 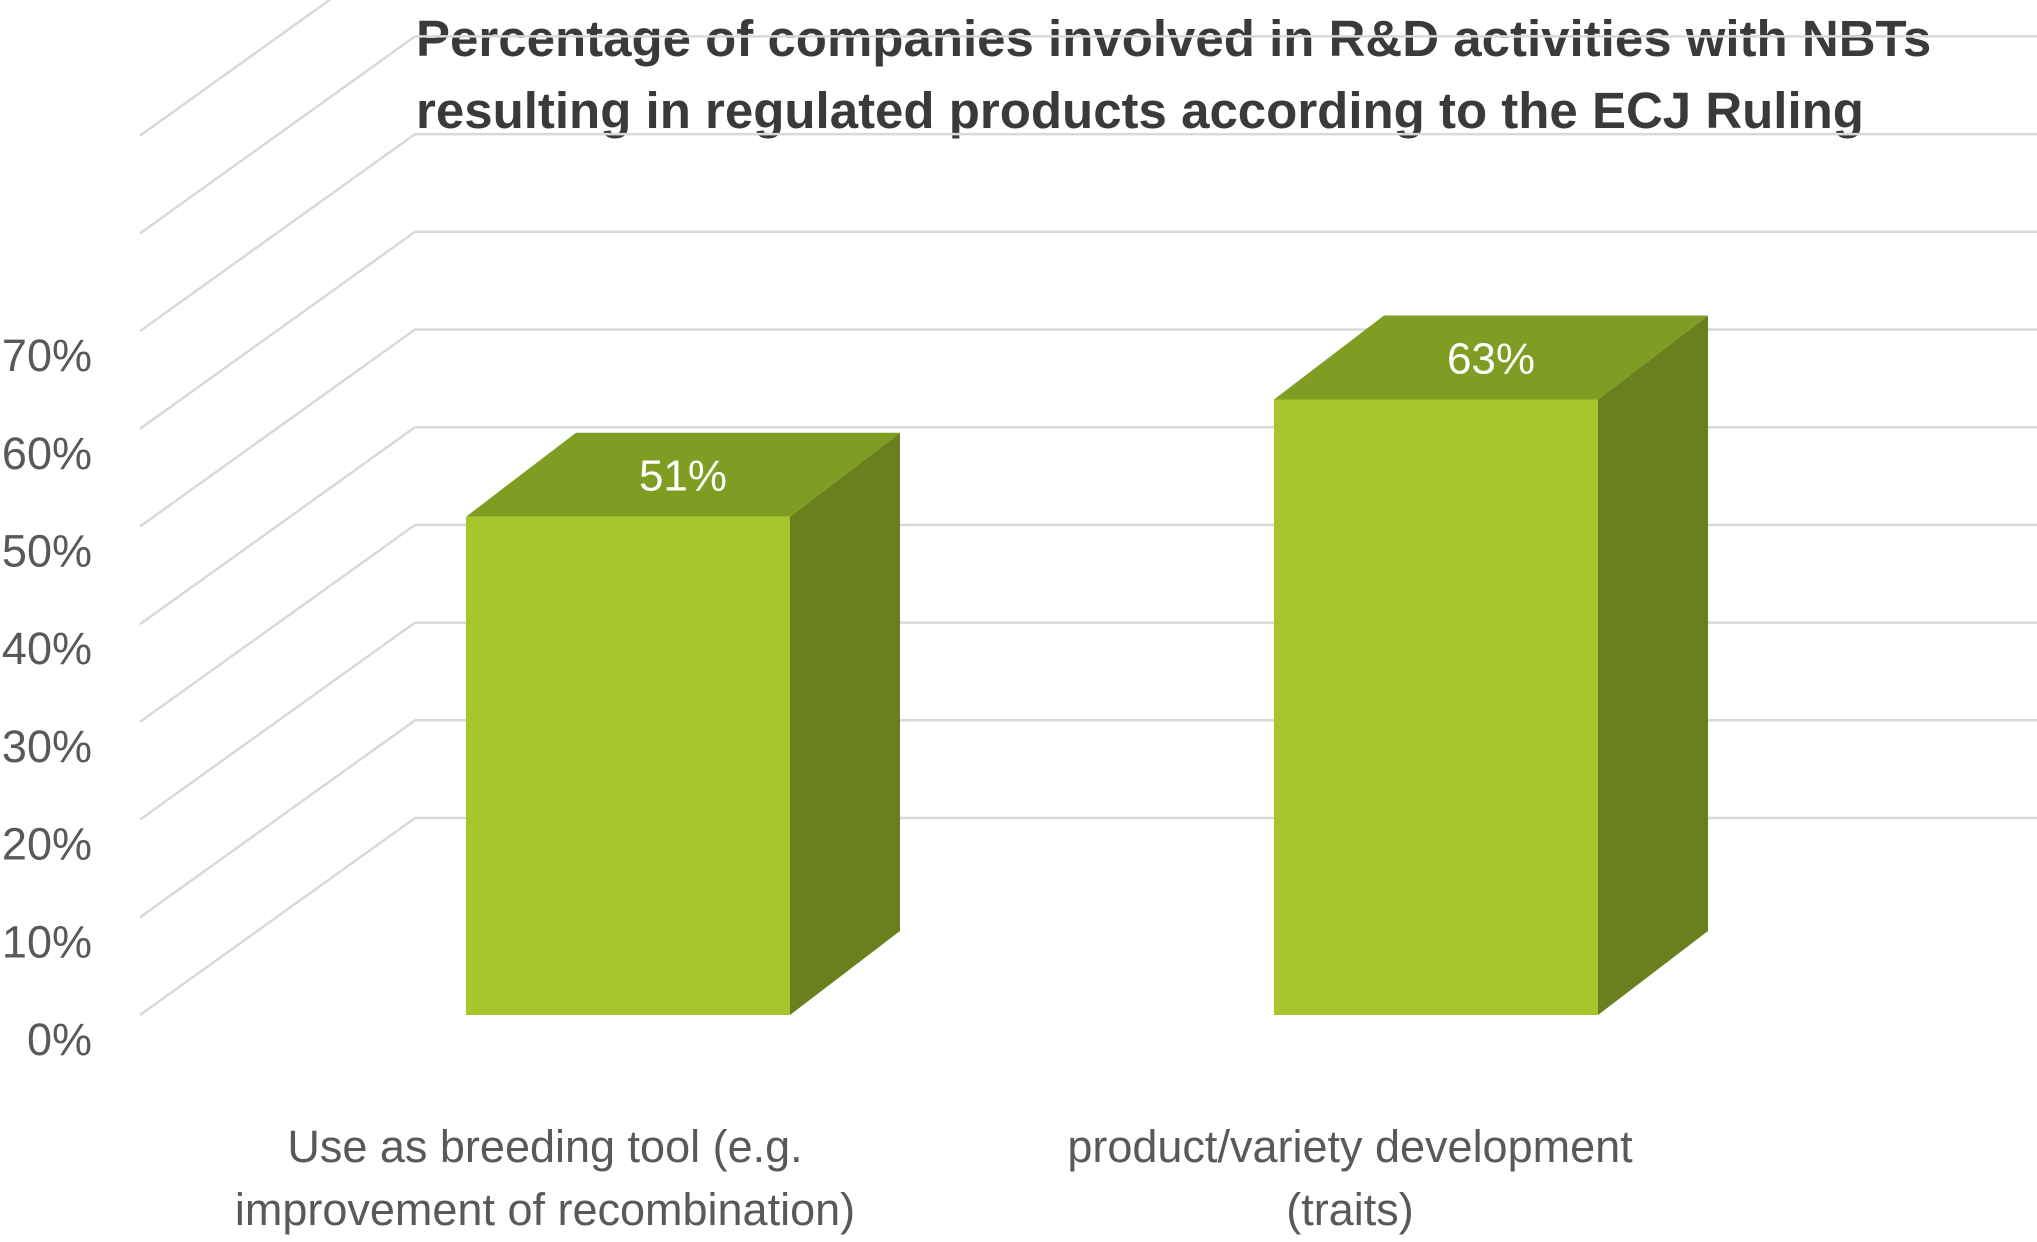 What do you see at coordinates (59, 1039) in the screenshot?
I see `y-tick-label: 0%` at bounding box center [59, 1039].